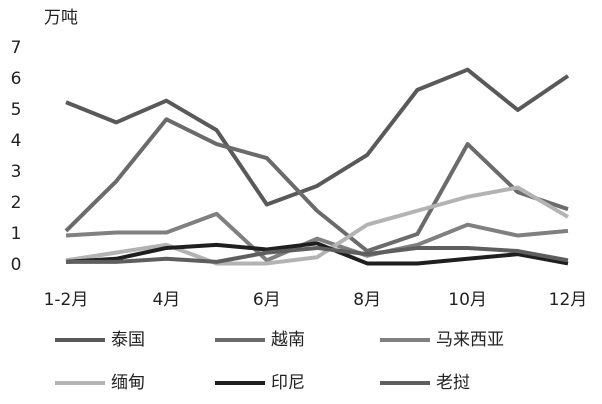 The height and width of the screenshot is (404, 602). I want to click on legend-label: 马来西亚, so click(470, 340).